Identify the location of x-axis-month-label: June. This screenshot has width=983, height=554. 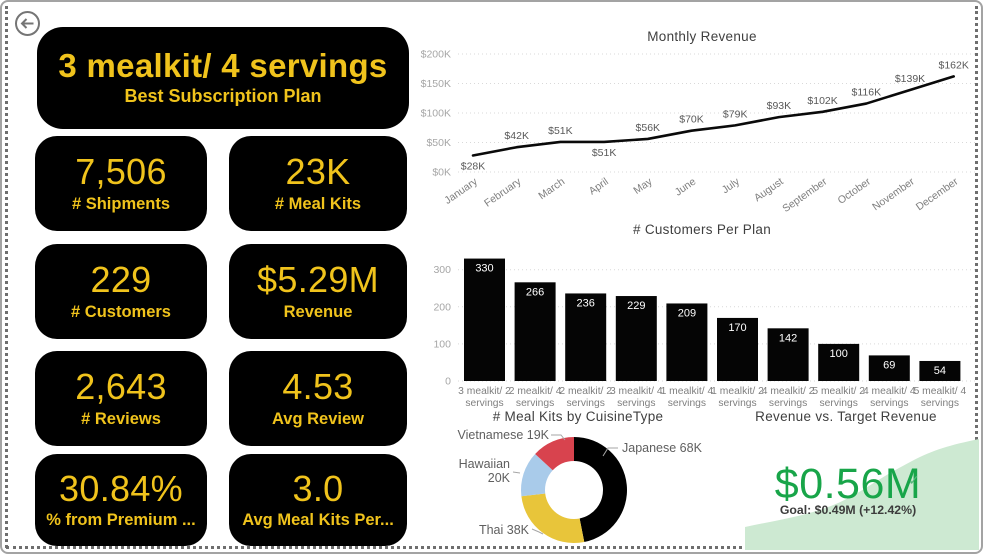
(686, 187).